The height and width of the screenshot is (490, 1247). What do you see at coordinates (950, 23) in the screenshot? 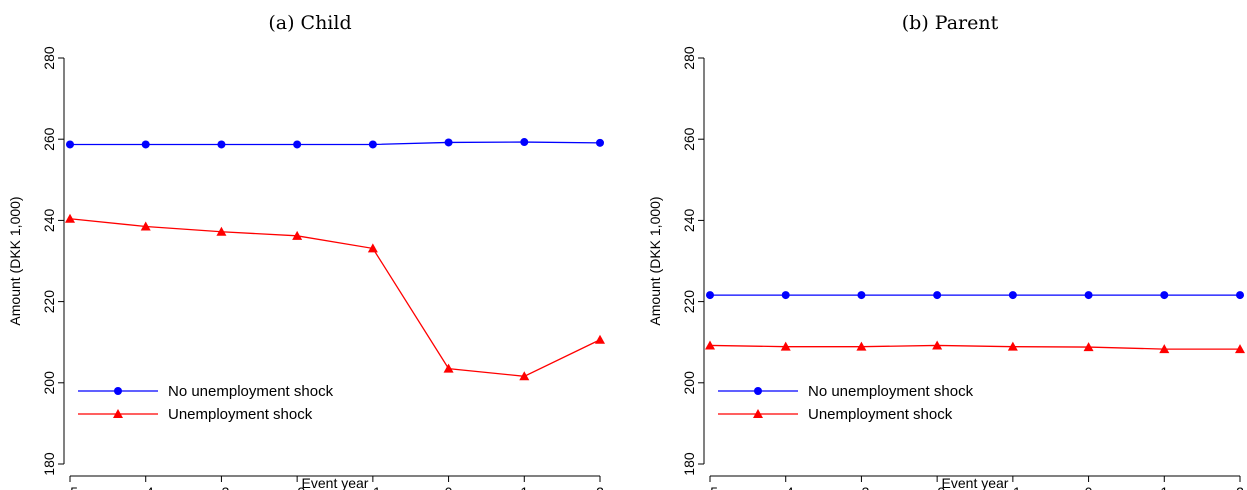
I see `chart-title: (b) Parent` at bounding box center [950, 23].